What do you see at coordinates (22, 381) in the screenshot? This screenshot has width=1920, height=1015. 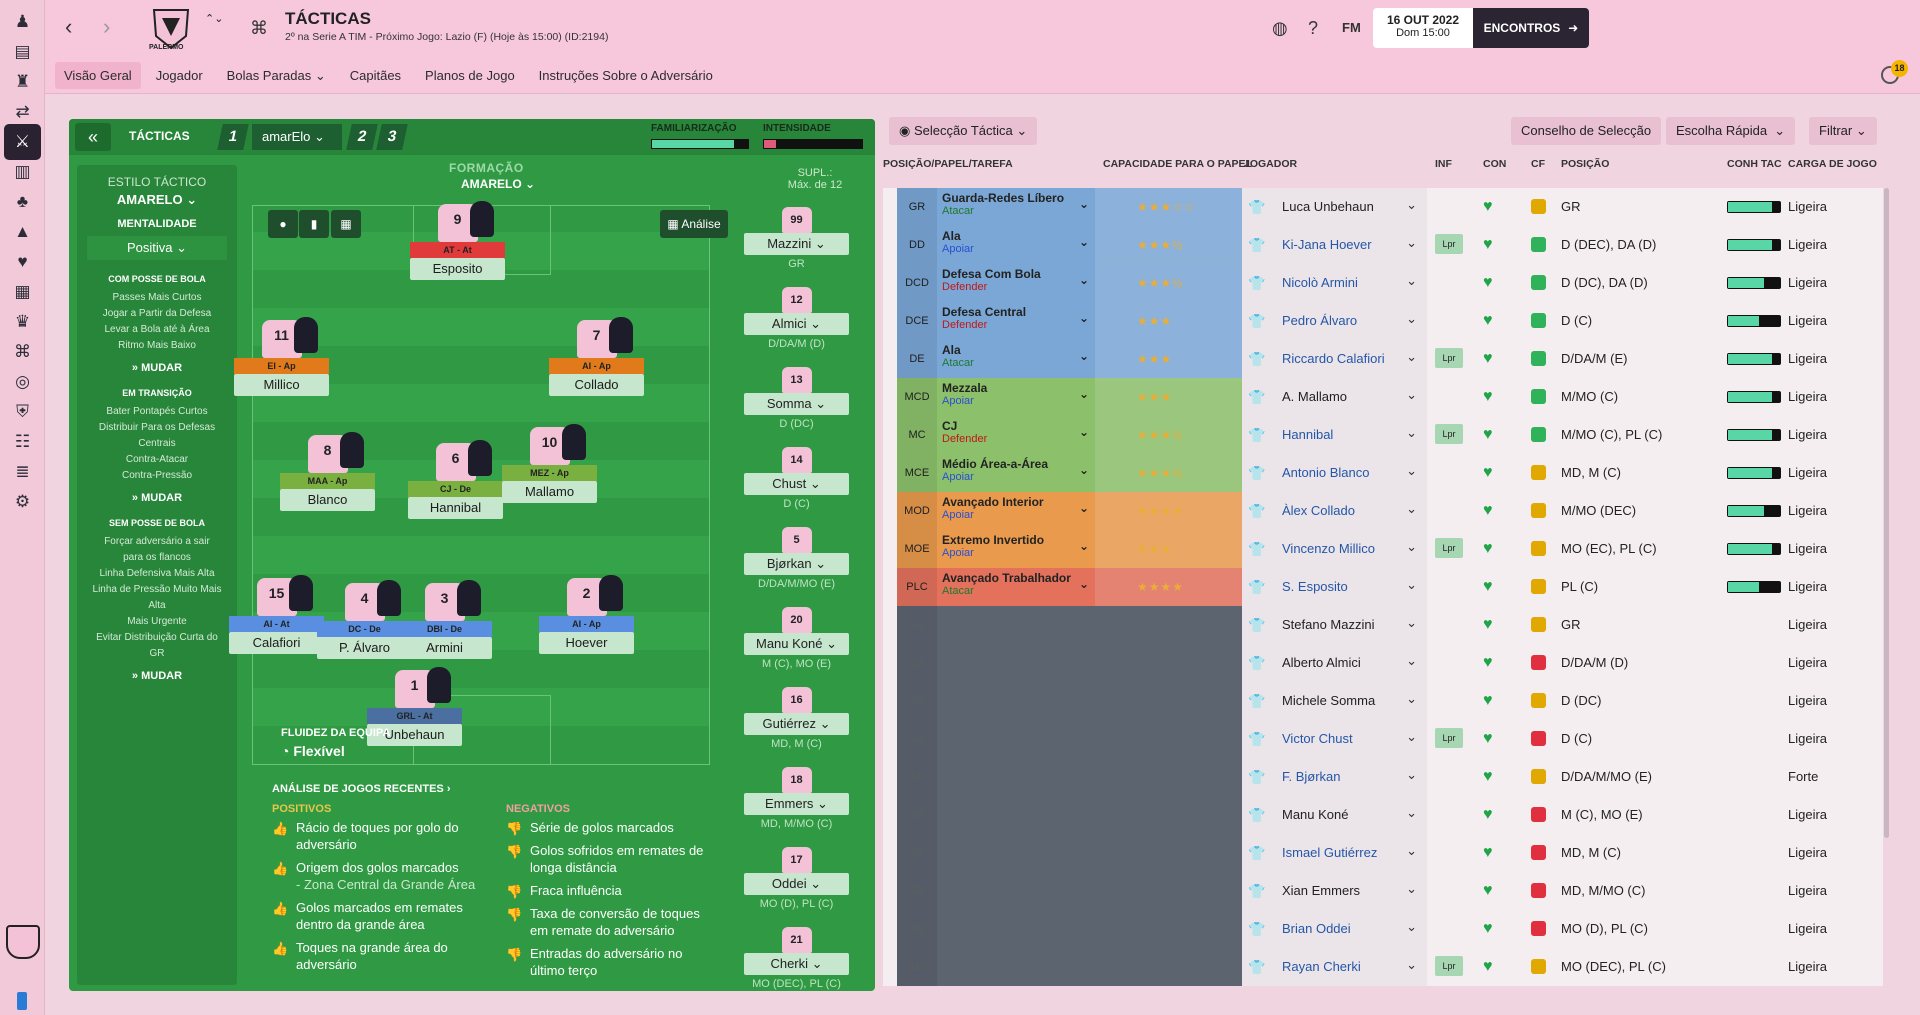 I see `finance-icon: ◎` at bounding box center [22, 381].